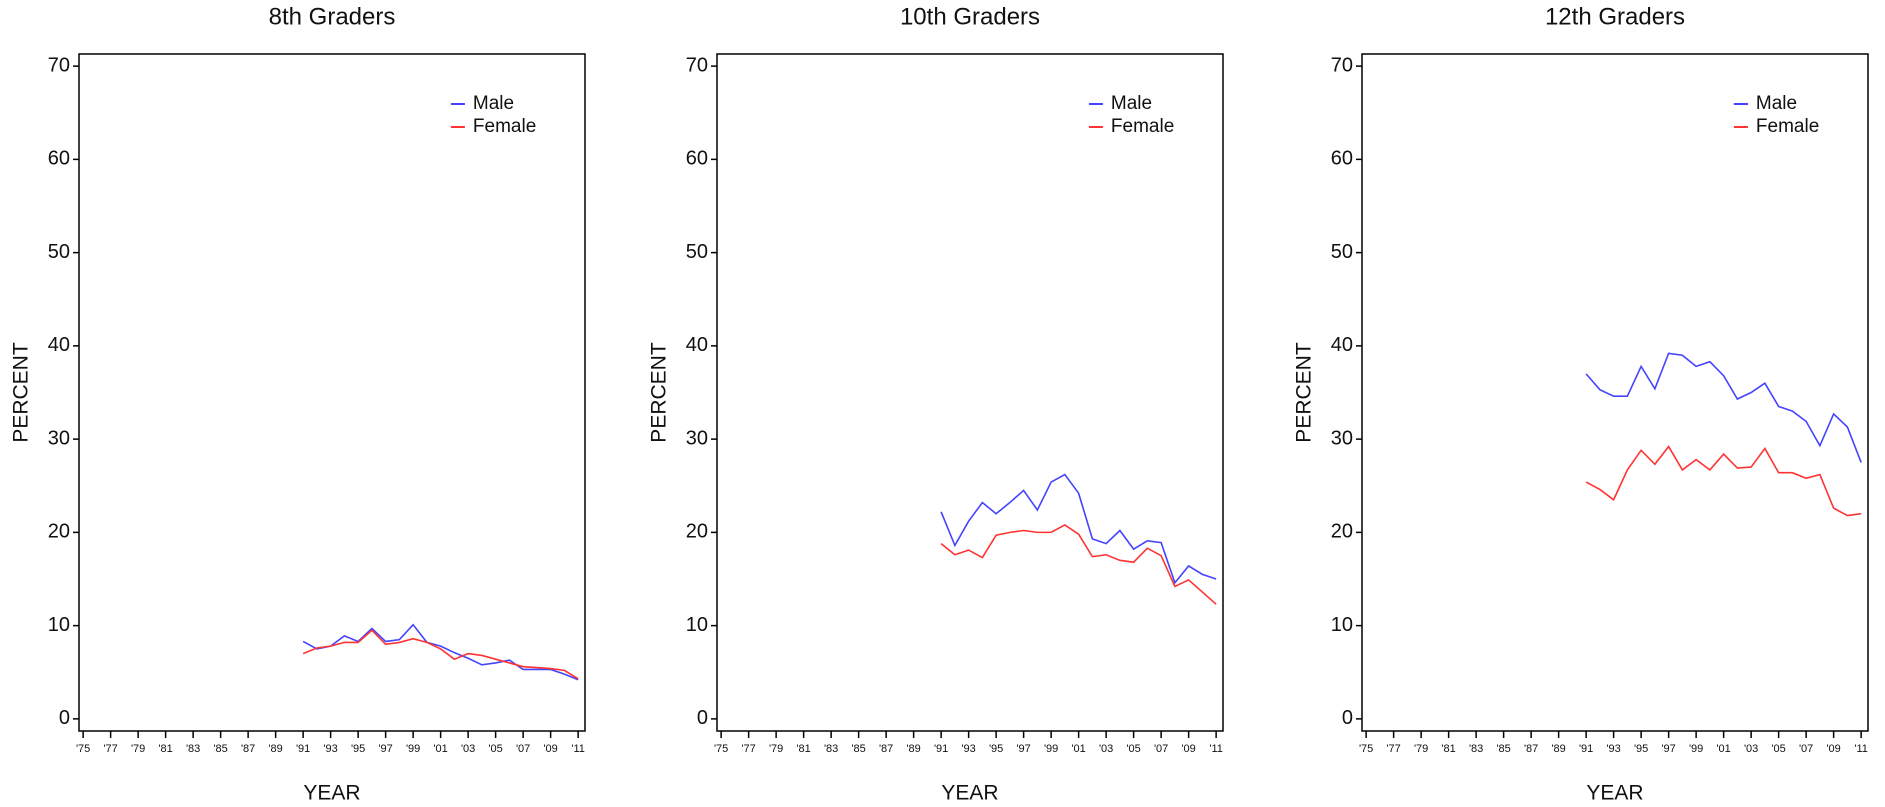 The width and height of the screenshot is (1885, 807). Describe the element at coordinates (970, 16) in the screenshot. I see `chart-title: 10th Graders` at that location.